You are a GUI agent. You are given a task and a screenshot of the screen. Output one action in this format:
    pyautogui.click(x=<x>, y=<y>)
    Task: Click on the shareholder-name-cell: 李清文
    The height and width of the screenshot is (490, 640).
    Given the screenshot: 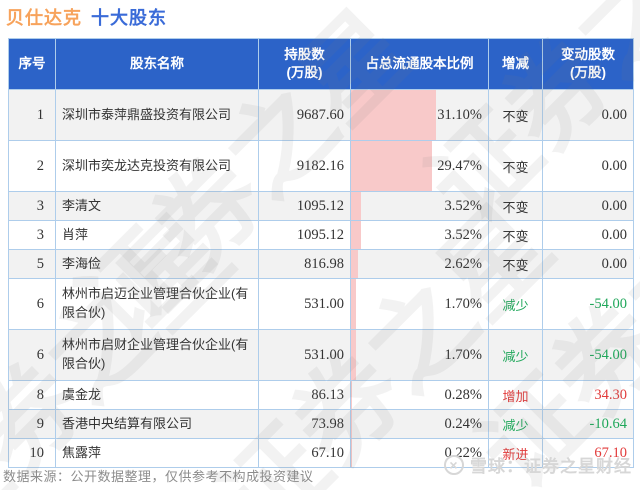 What is the action you would take?
    pyautogui.click(x=157, y=206)
    